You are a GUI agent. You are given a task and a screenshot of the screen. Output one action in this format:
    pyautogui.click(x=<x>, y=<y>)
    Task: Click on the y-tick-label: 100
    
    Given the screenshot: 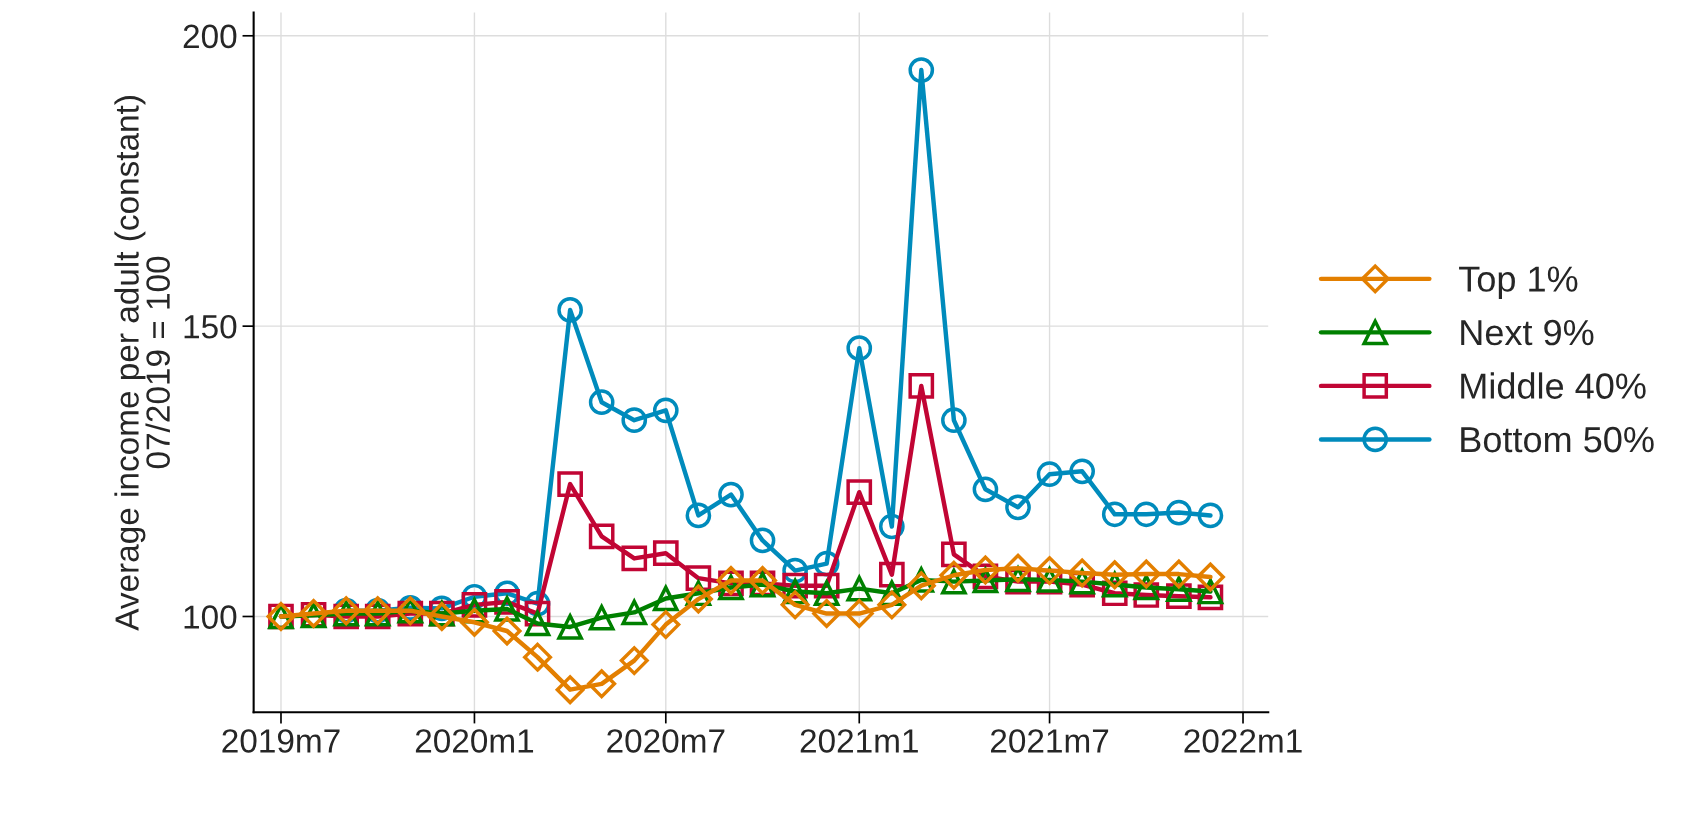 What is the action you would take?
    pyautogui.click(x=210, y=617)
    